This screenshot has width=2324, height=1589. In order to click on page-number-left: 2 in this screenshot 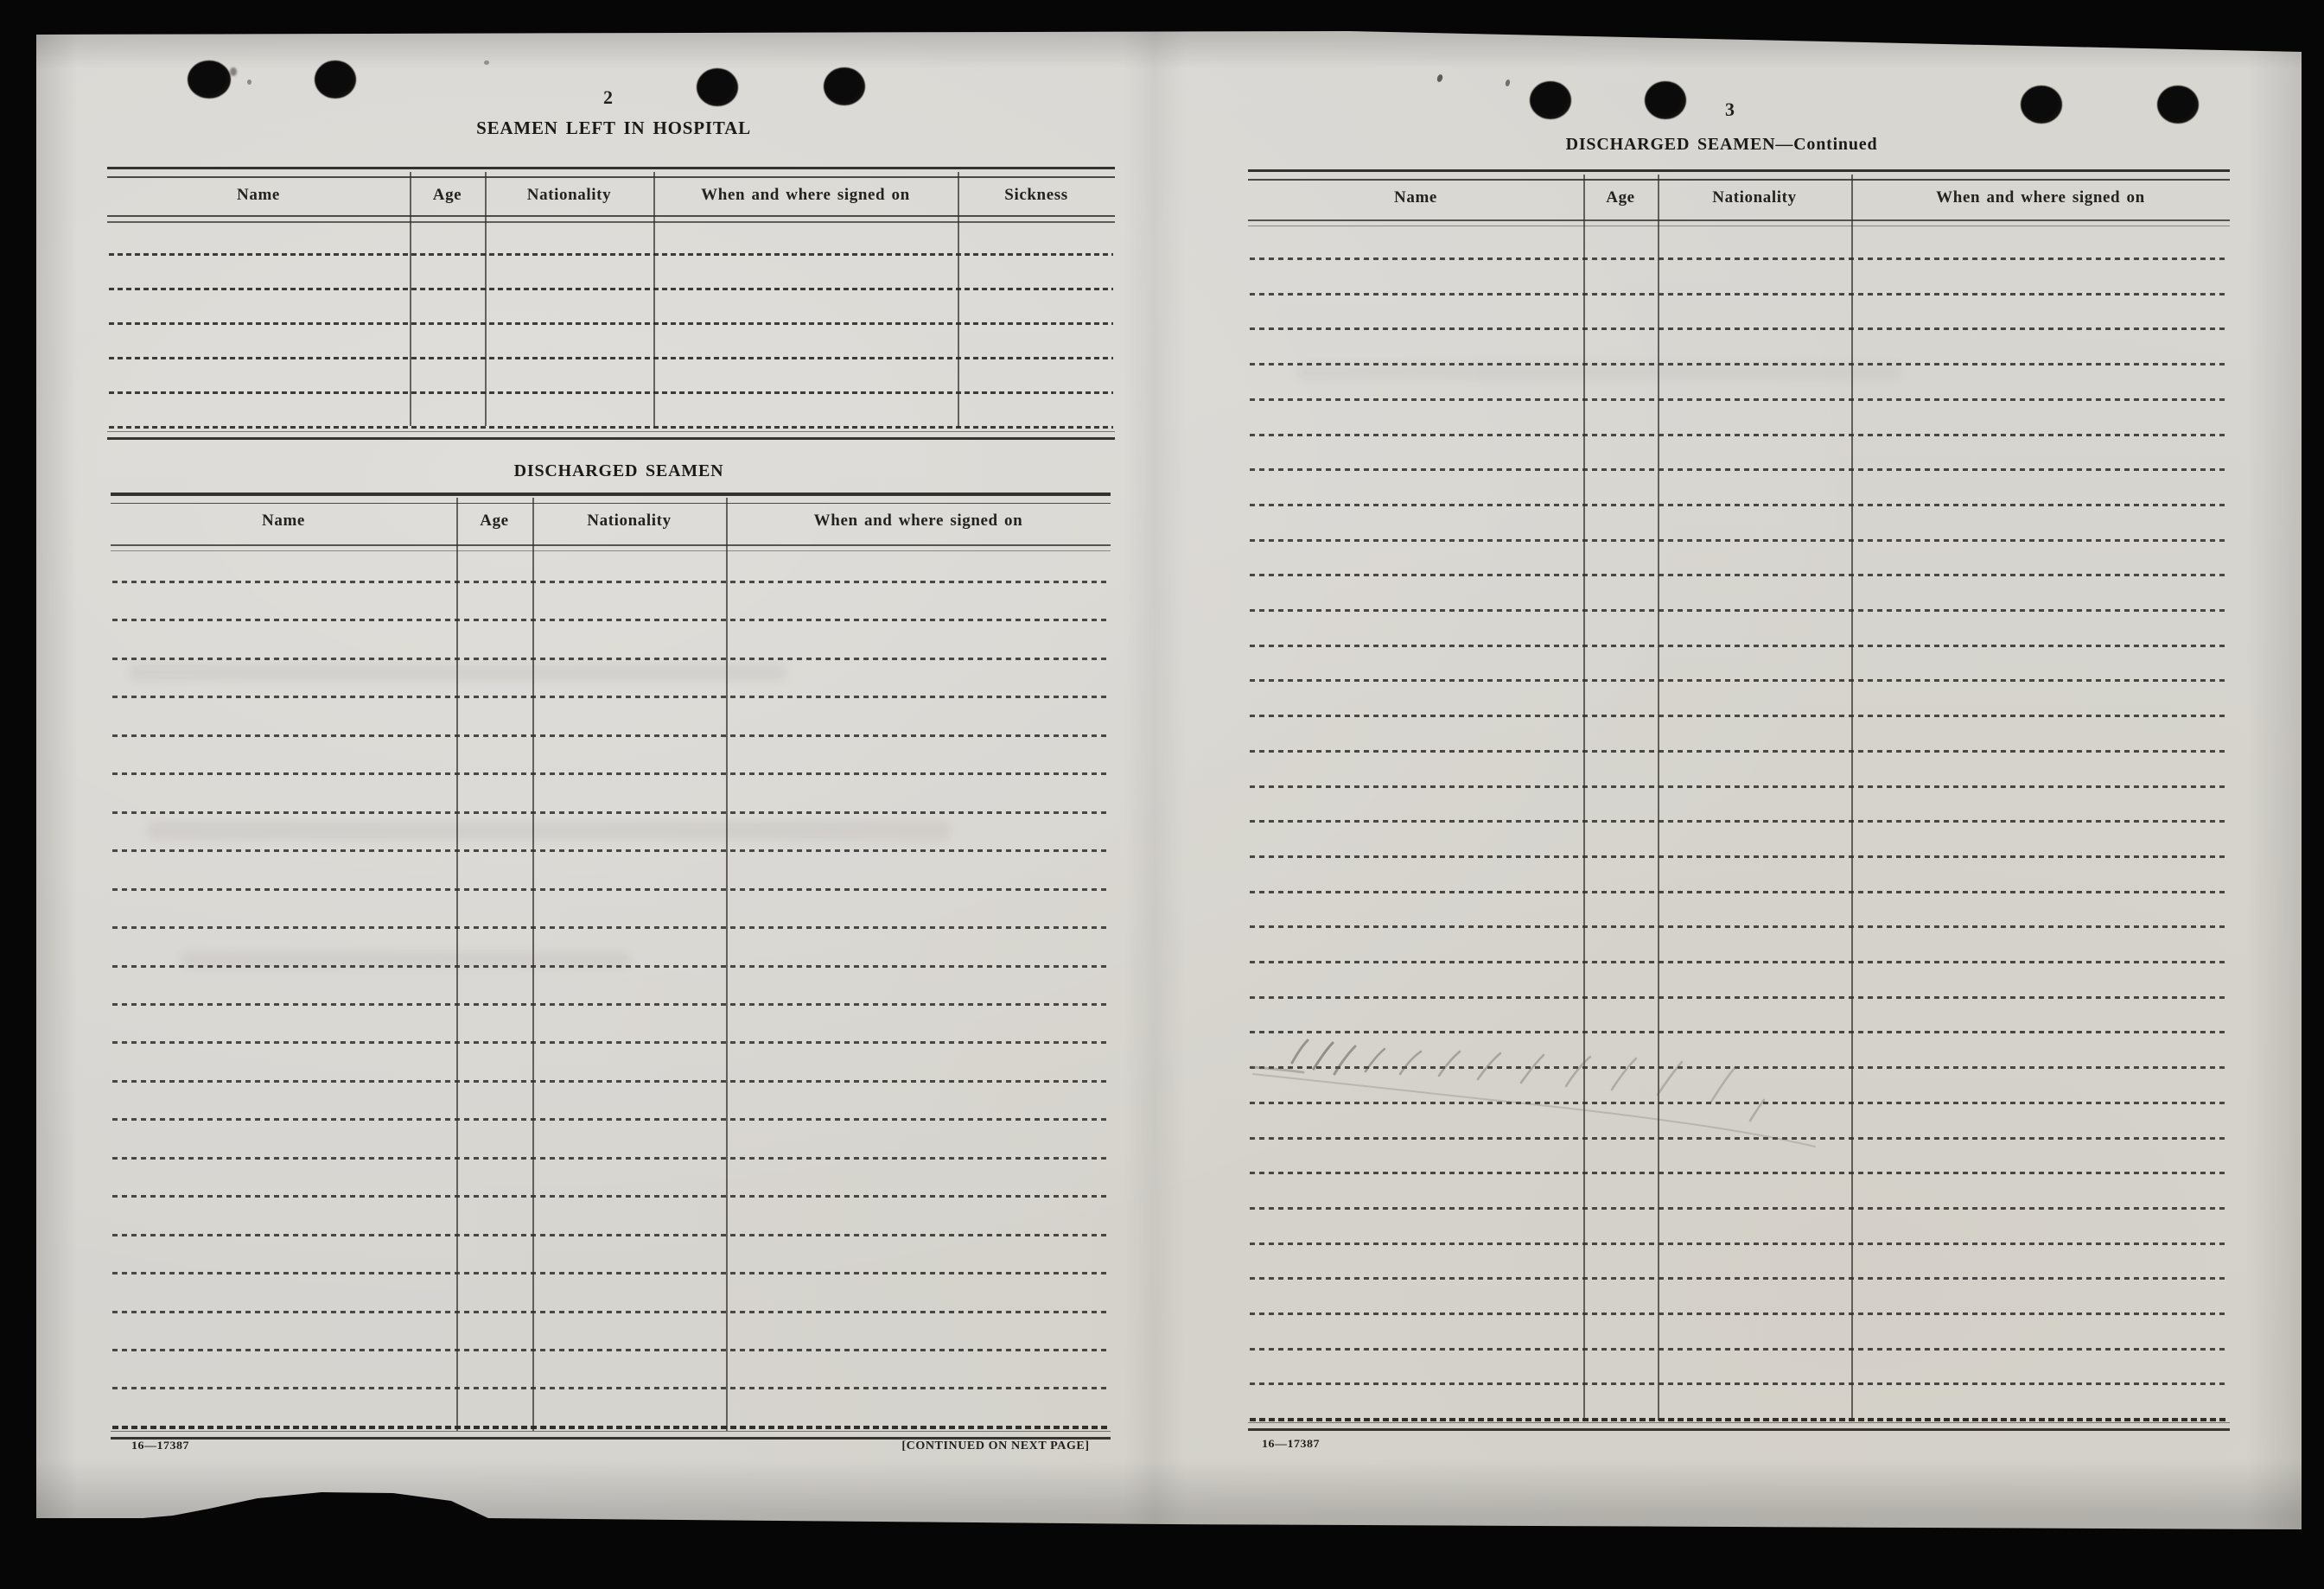, I will do `click(609, 97)`.